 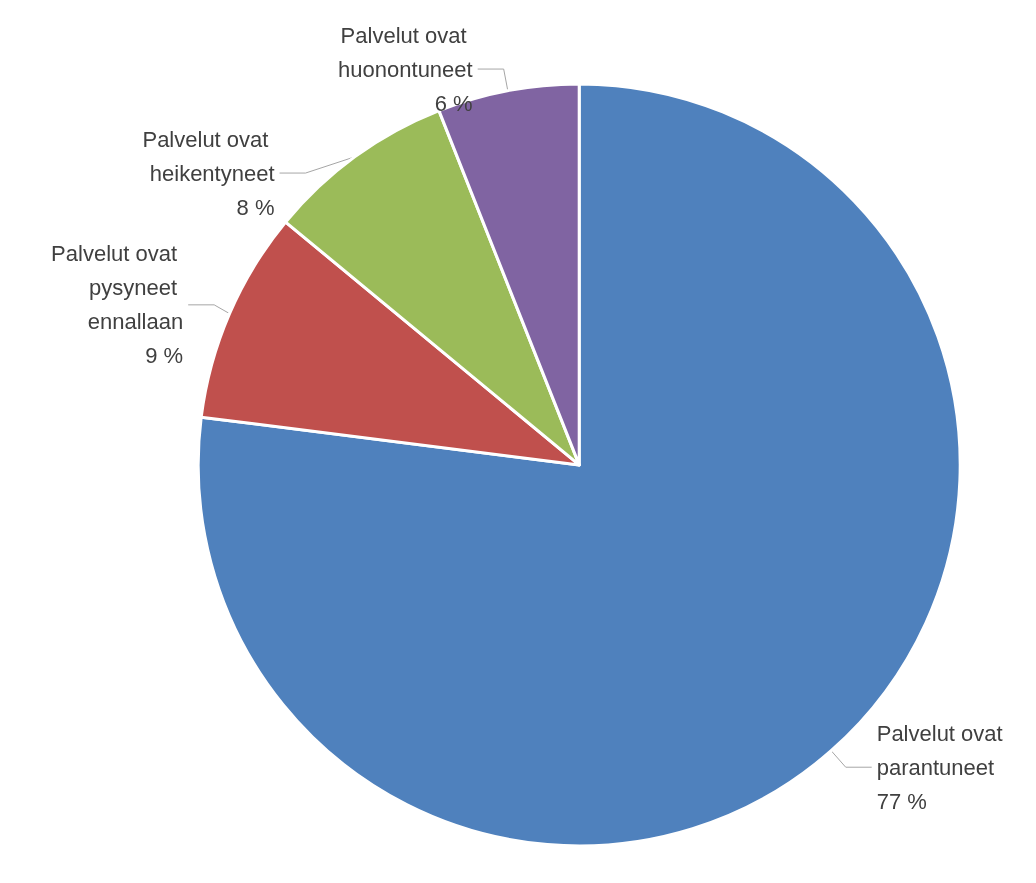 I want to click on slice-label: Palvelut ovat parantuneet, so click(x=942, y=750).